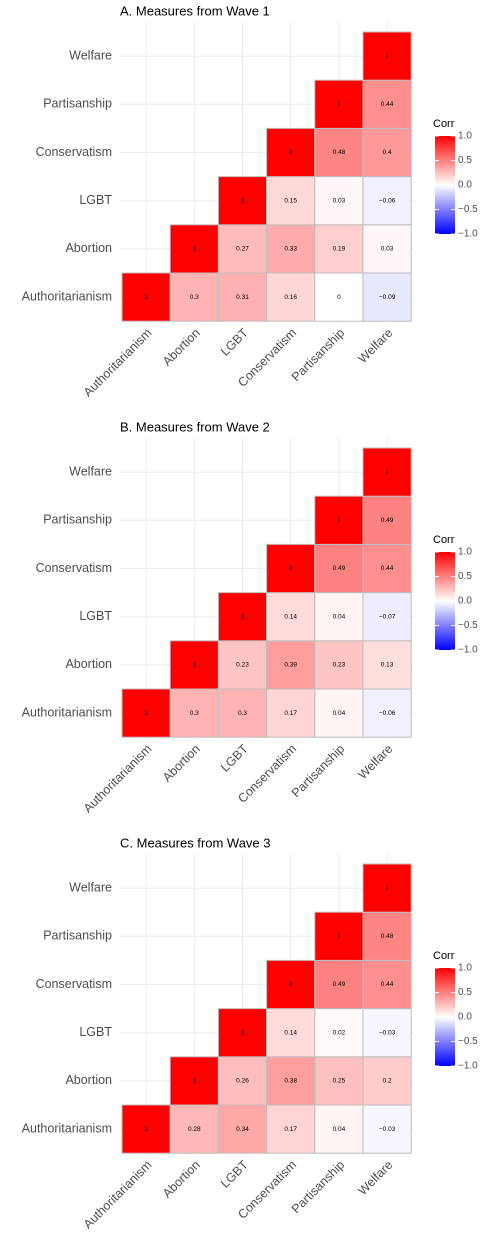  Describe the element at coordinates (387, 665) in the screenshot. I see `cell-label: 0.13` at that location.